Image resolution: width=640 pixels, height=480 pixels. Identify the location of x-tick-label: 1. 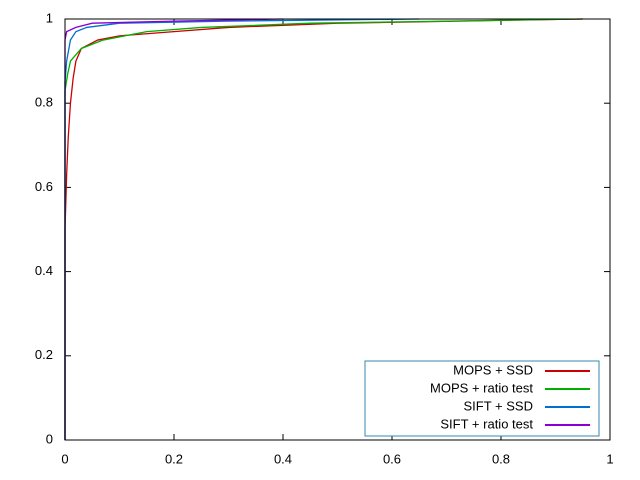
(609, 458).